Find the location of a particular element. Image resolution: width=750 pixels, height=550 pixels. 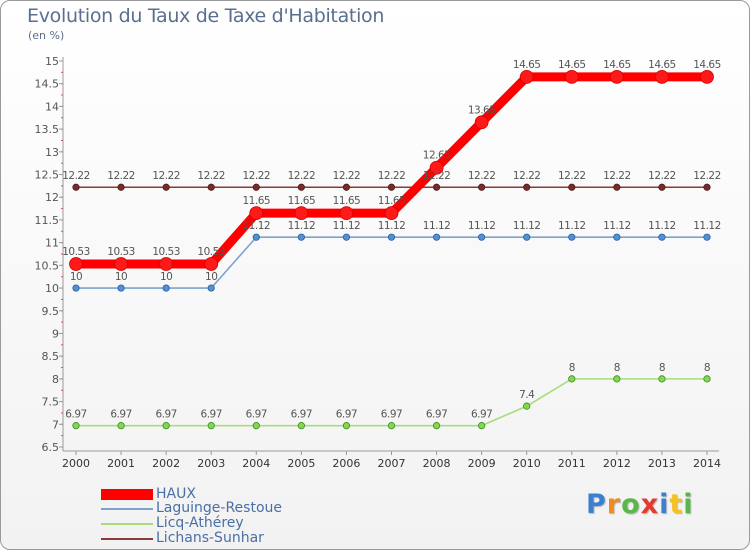

y-tick-label: 8 is located at coordinates (55, 379).